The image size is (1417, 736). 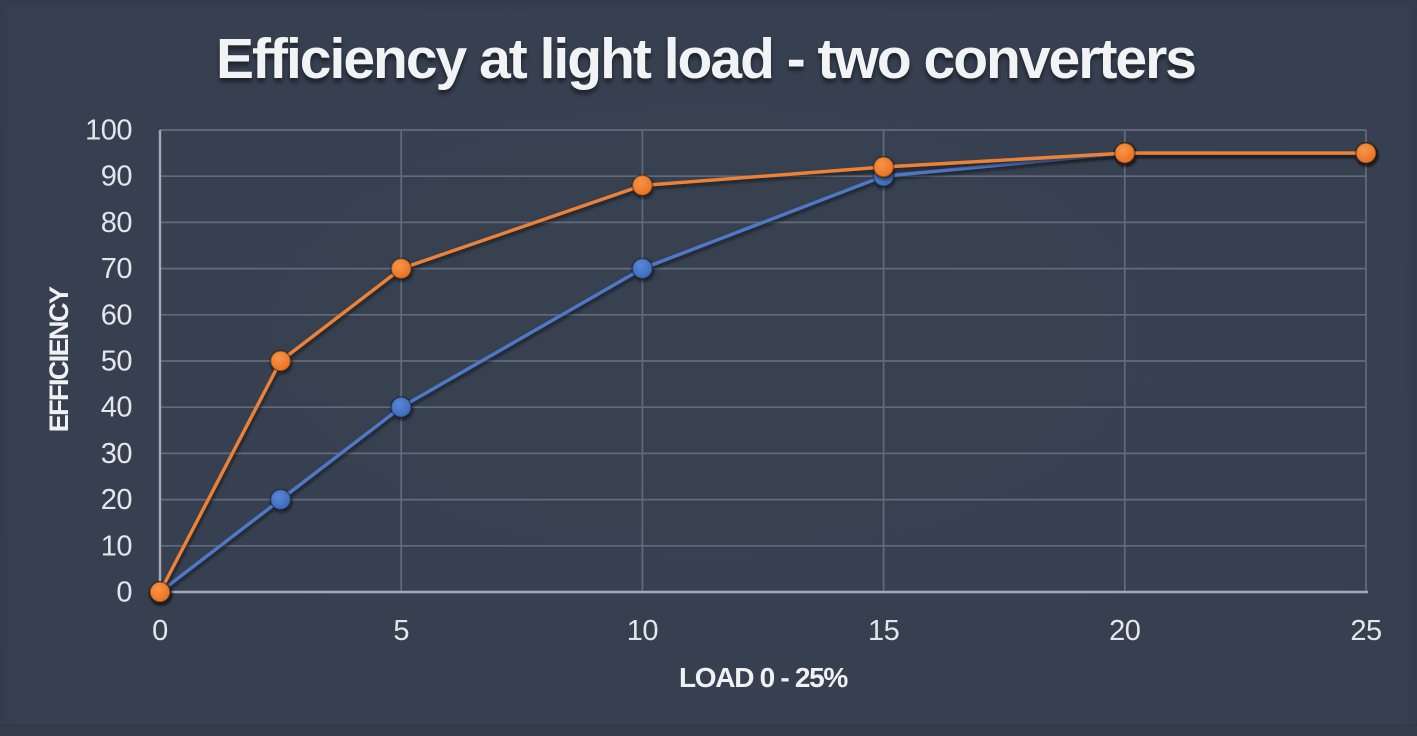 What do you see at coordinates (116, 223) in the screenshot?
I see `svg-text: 80` at bounding box center [116, 223].